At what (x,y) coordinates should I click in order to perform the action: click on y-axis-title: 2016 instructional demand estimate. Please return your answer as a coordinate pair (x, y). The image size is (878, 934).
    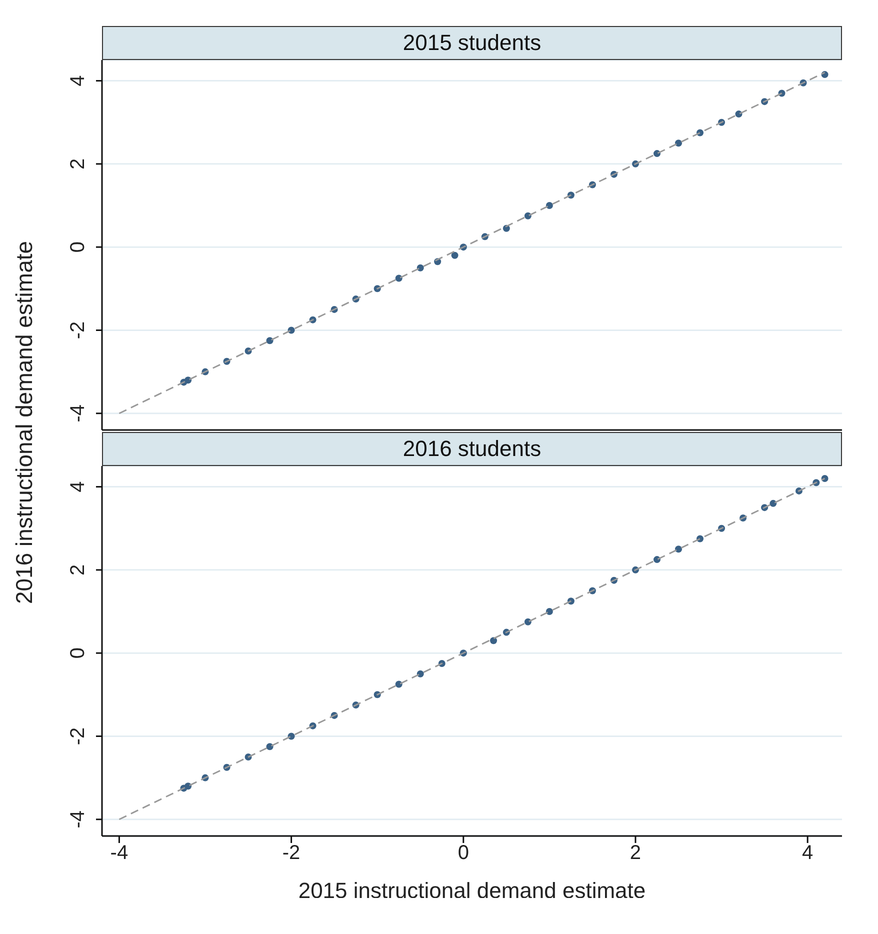
    Looking at the image, I should click on (25, 422).